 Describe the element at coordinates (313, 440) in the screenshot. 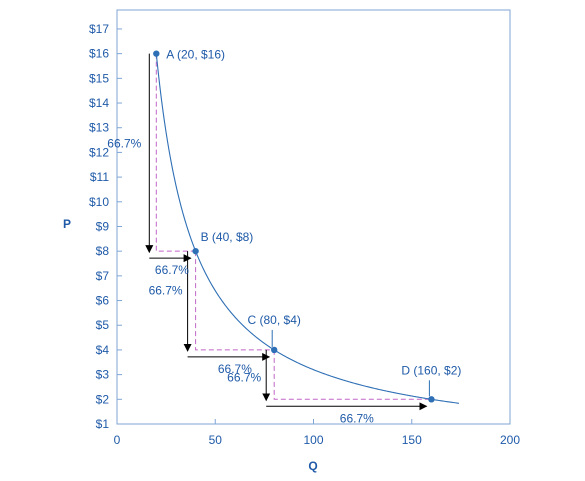

I see `x-tick-label: 100` at that location.